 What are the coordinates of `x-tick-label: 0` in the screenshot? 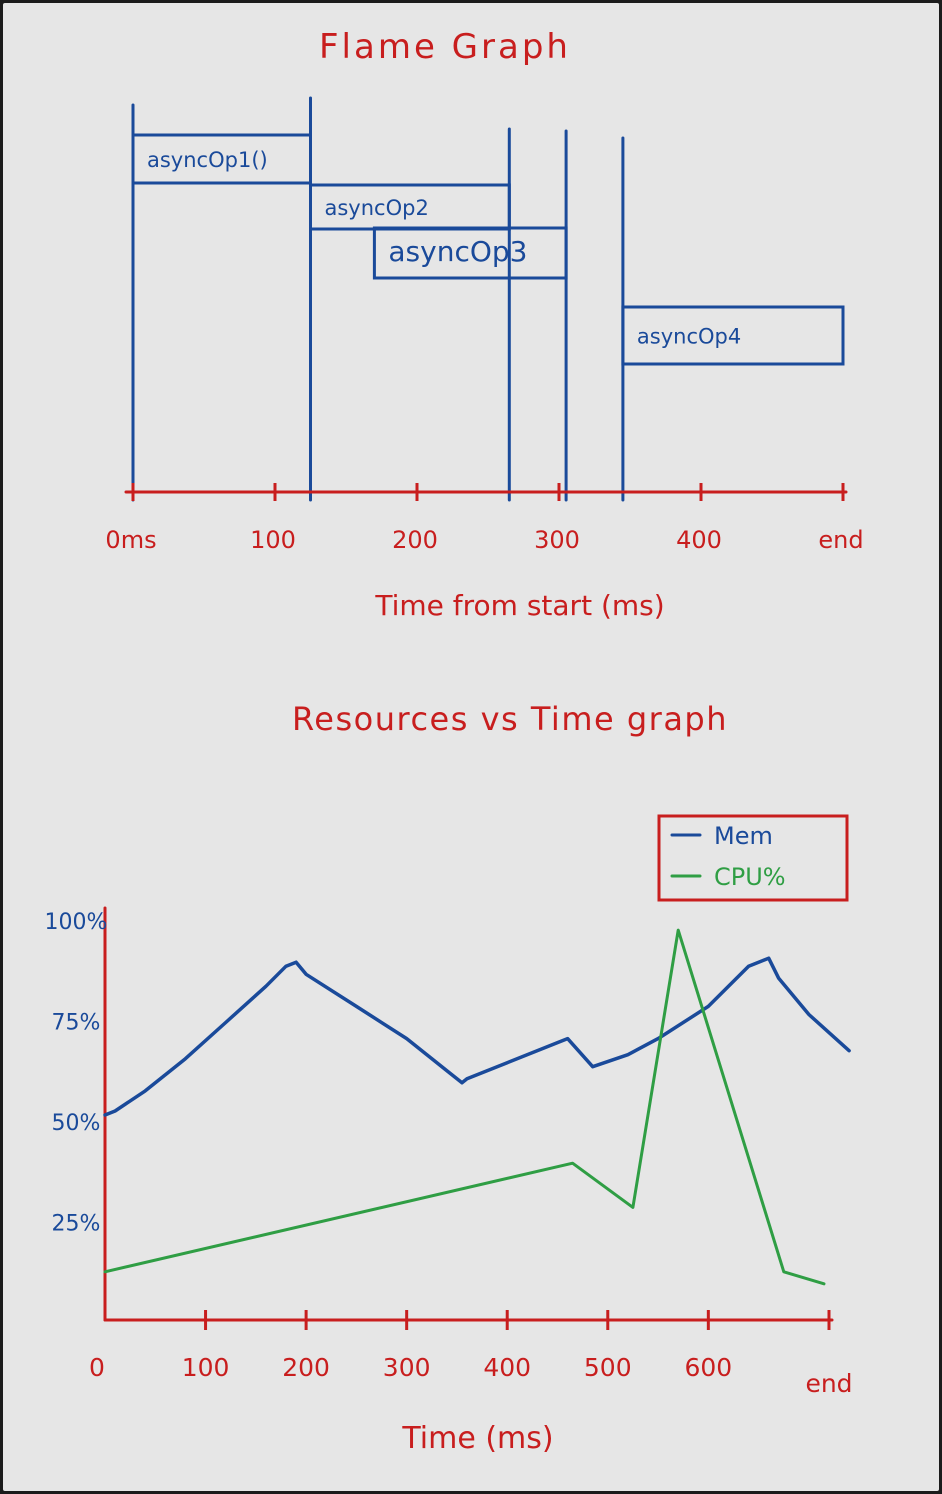 It's located at (97, 1367).